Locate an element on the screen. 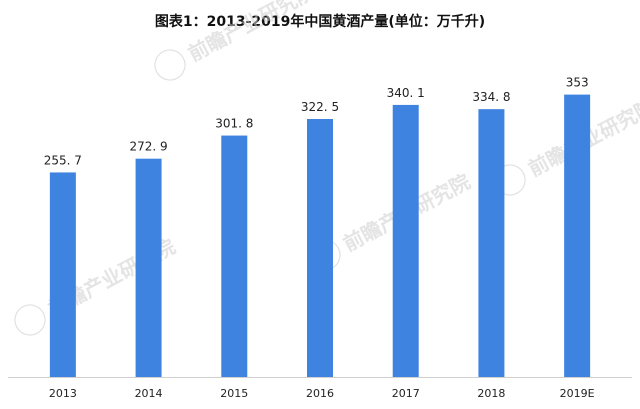 Image resolution: width=640 pixels, height=409 pixels. x-tick-2014: 2014 is located at coordinates (149, 393).